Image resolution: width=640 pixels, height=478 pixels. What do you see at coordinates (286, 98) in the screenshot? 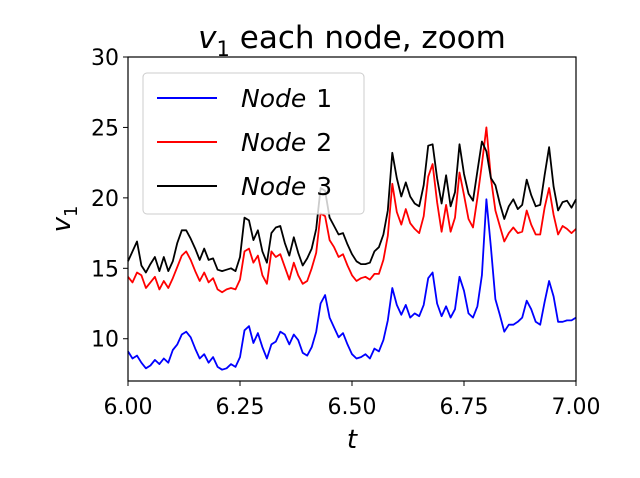
I see `legend-label-node-1: Node 1` at bounding box center [286, 98].